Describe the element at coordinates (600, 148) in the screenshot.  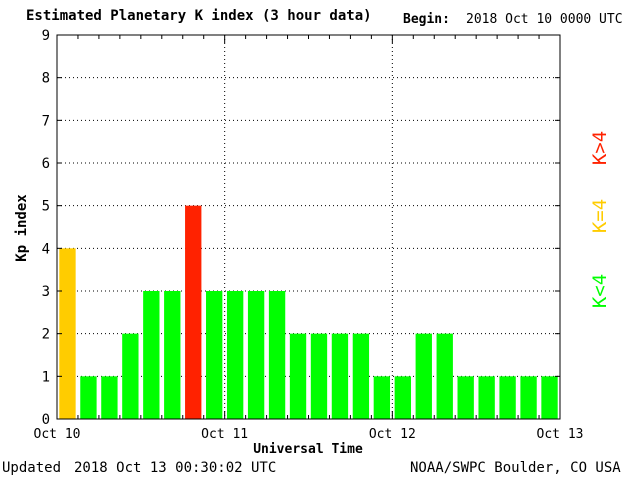
I see `legend-high: K>4` at that location.